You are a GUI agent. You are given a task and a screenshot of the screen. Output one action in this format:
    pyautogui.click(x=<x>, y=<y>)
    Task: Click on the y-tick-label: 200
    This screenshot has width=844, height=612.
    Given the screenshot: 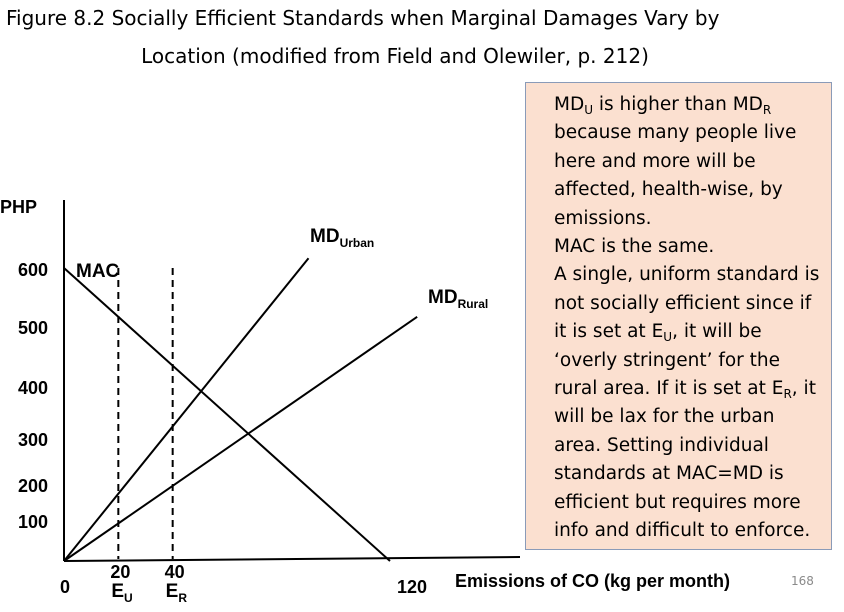 What is the action you would take?
    pyautogui.click(x=33, y=486)
    